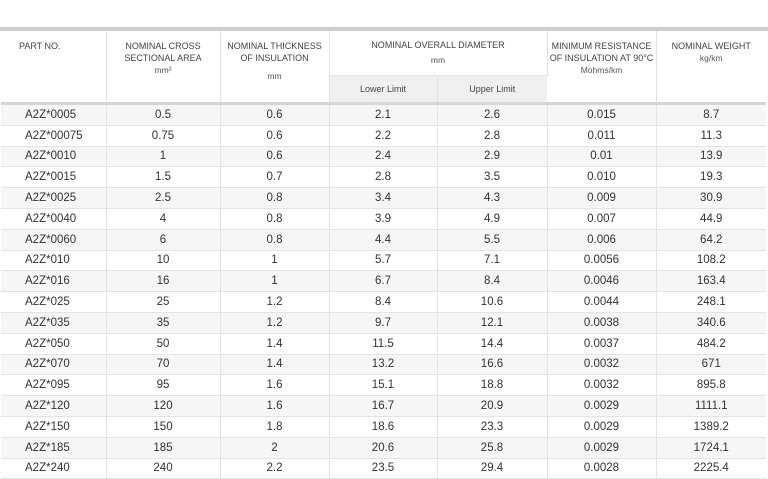 This screenshot has height=479, width=768. I want to click on cell-diameter-upper: 4.9, so click(492, 219).